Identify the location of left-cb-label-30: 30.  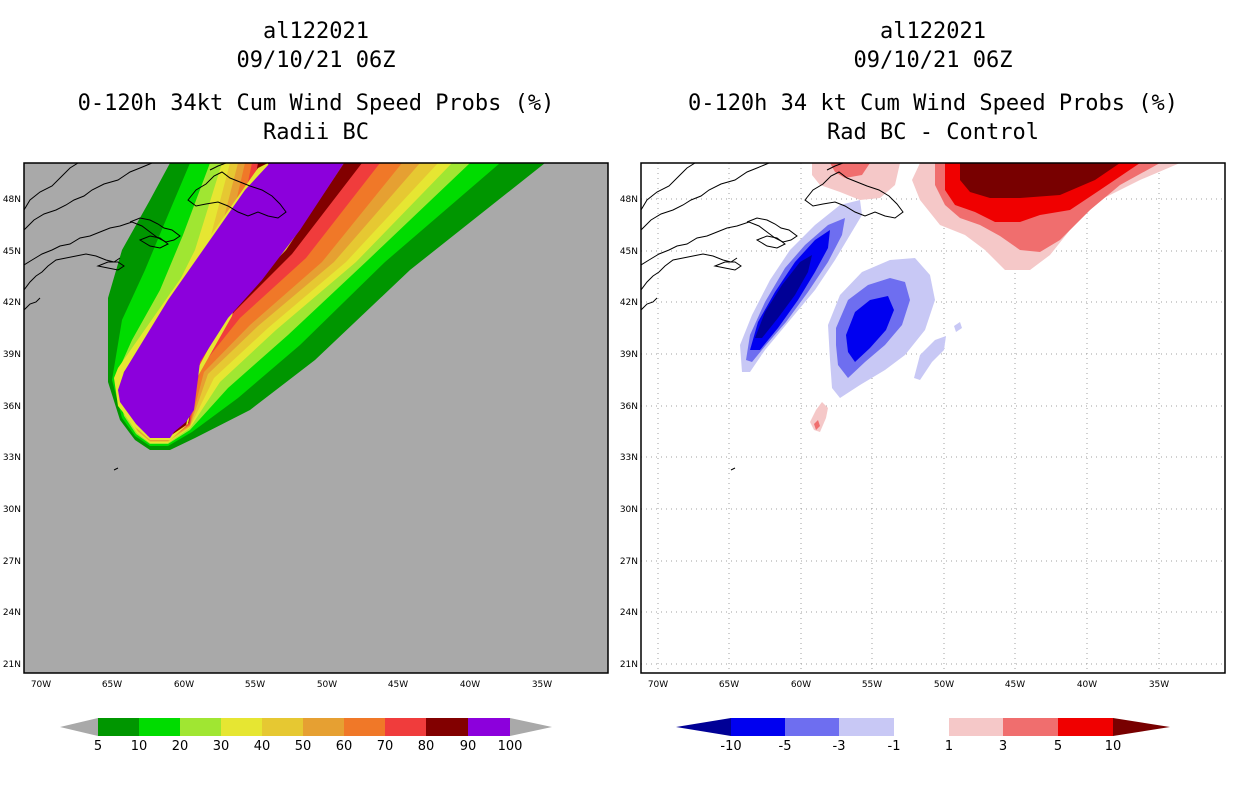
(221, 746).